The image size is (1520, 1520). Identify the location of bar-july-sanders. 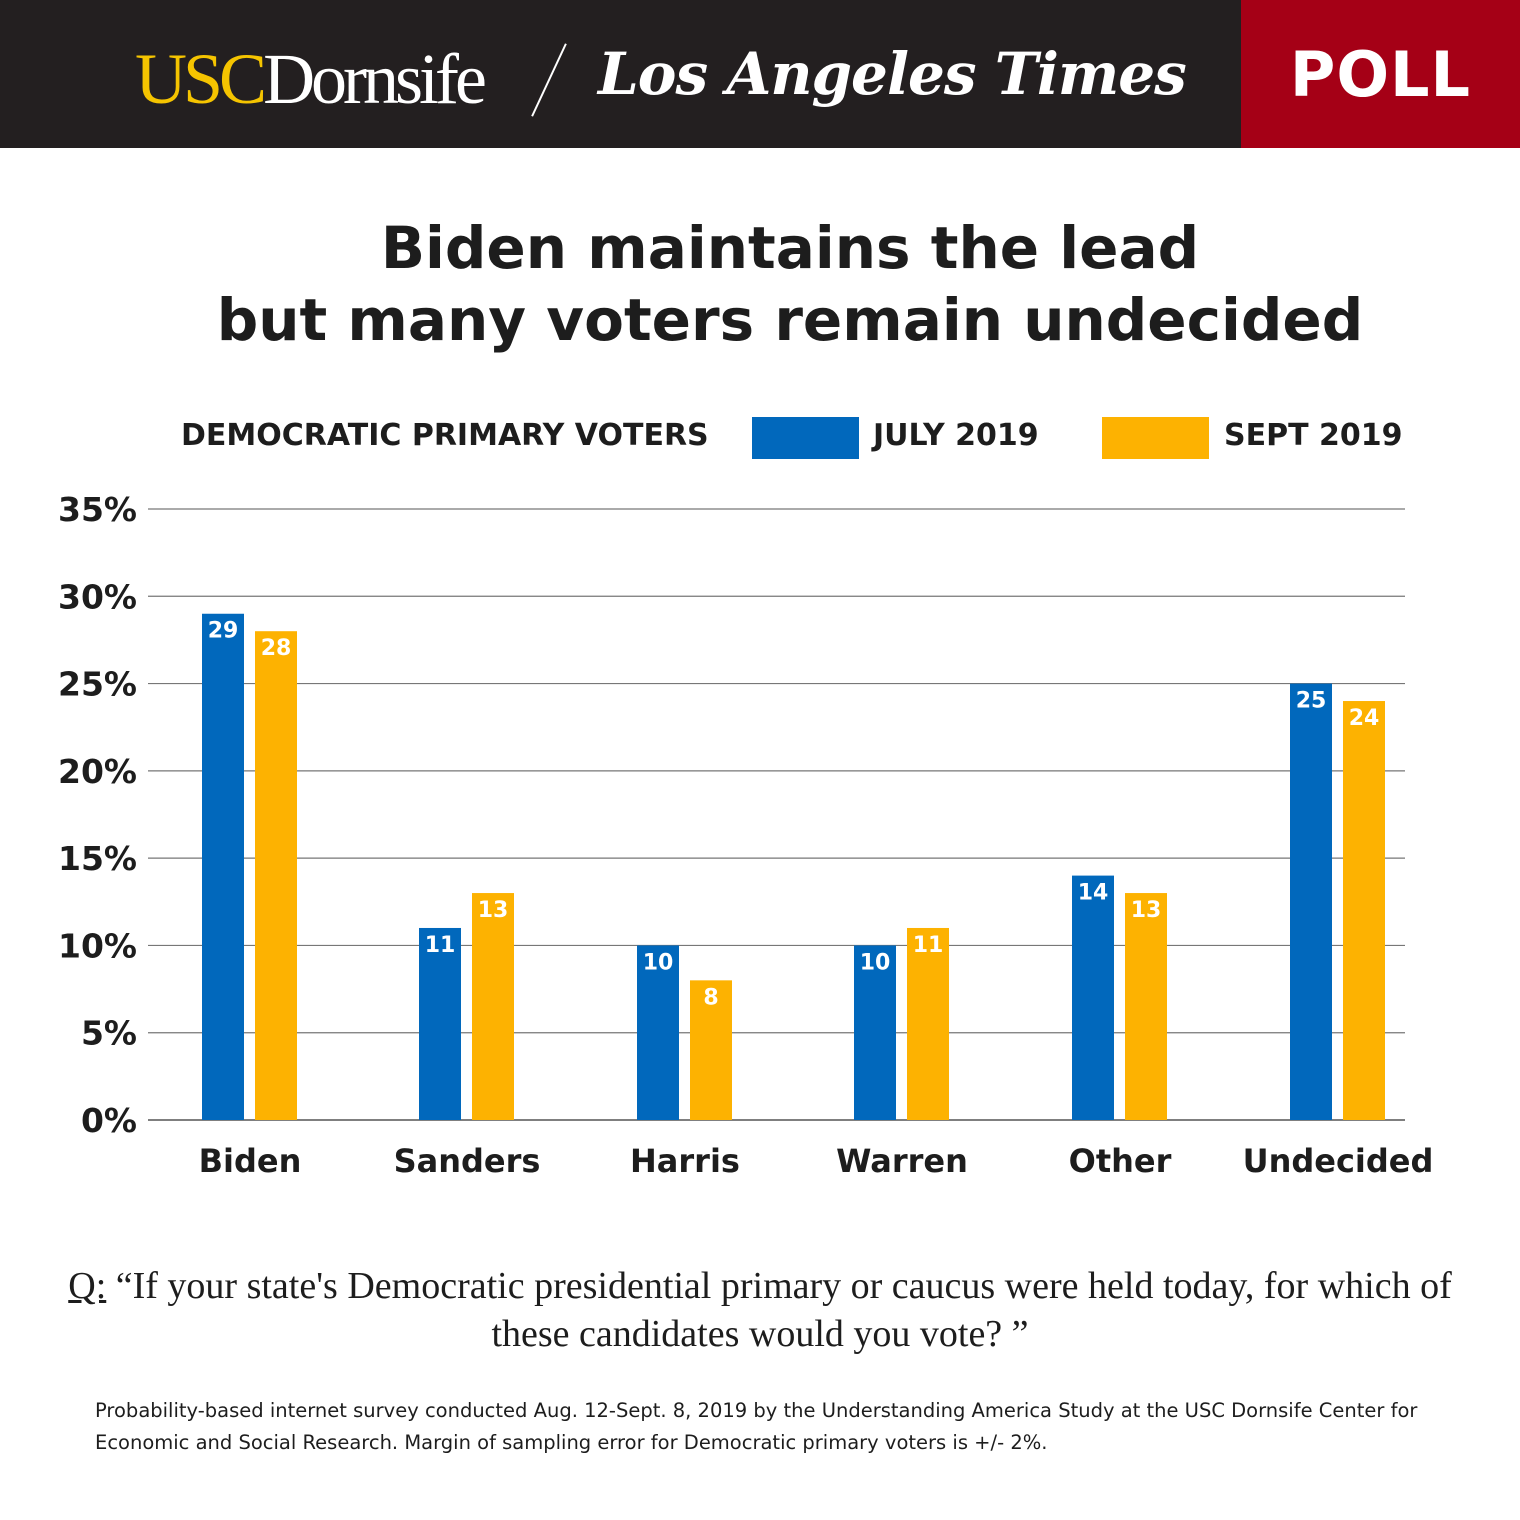
(440, 1023).